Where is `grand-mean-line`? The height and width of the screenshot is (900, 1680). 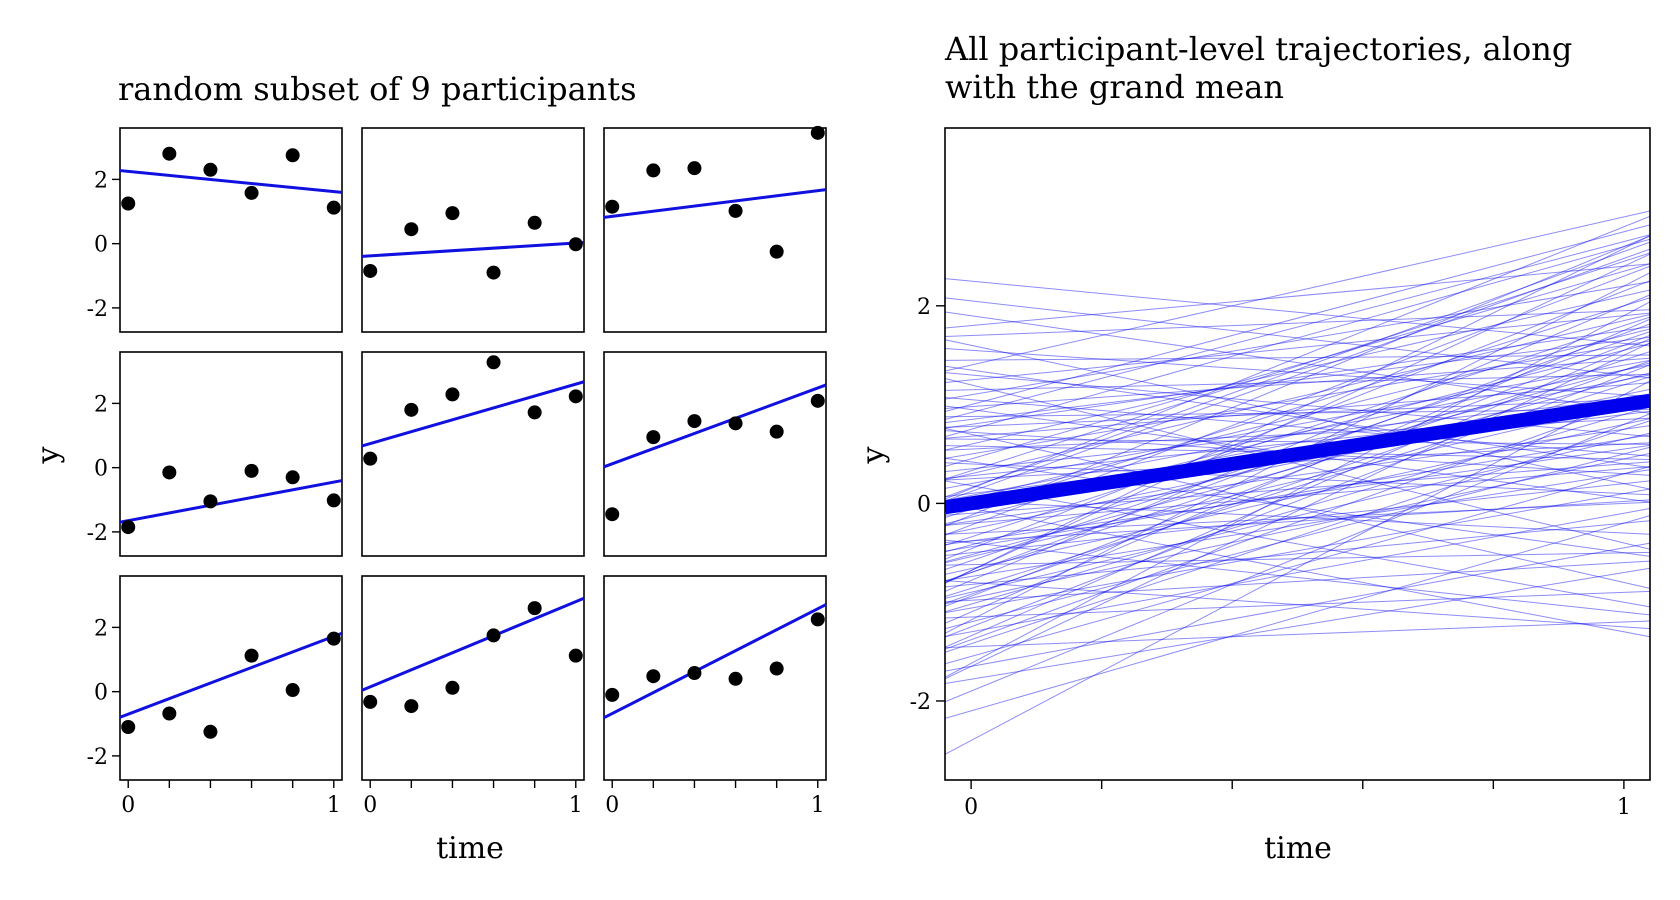
grand-mean-line is located at coordinates (1297, 454).